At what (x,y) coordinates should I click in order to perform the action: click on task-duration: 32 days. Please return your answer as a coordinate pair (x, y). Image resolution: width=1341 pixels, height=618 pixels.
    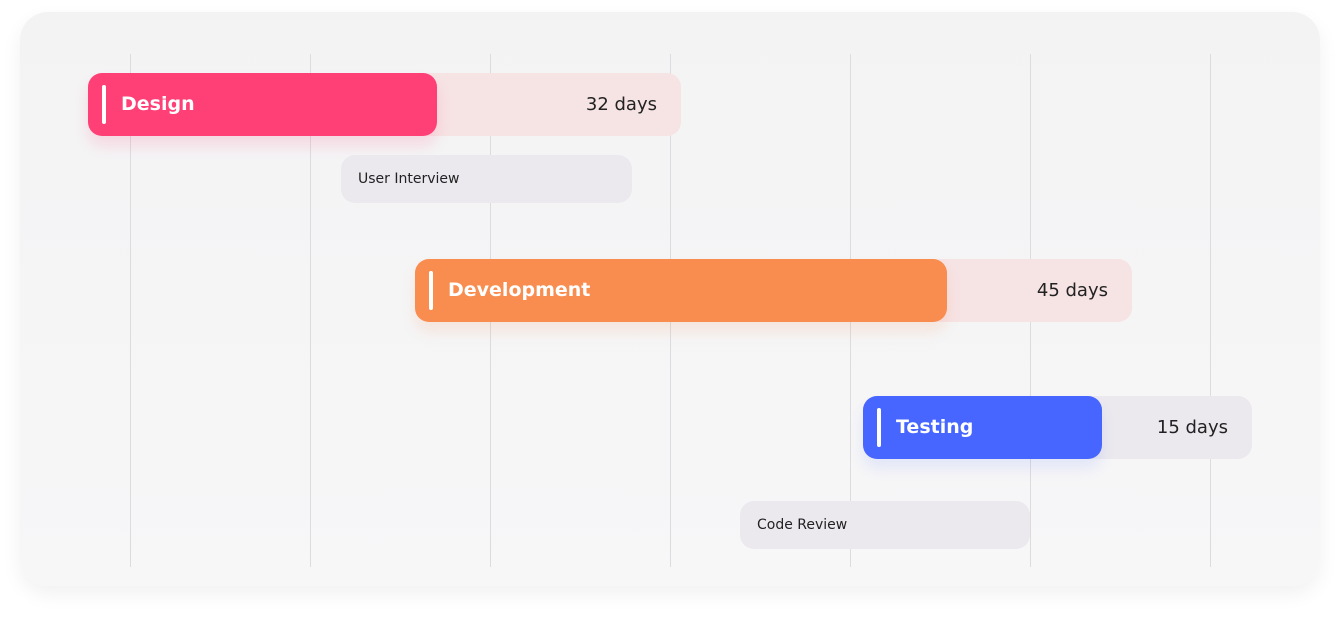
    Looking at the image, I should click on (621, 104).